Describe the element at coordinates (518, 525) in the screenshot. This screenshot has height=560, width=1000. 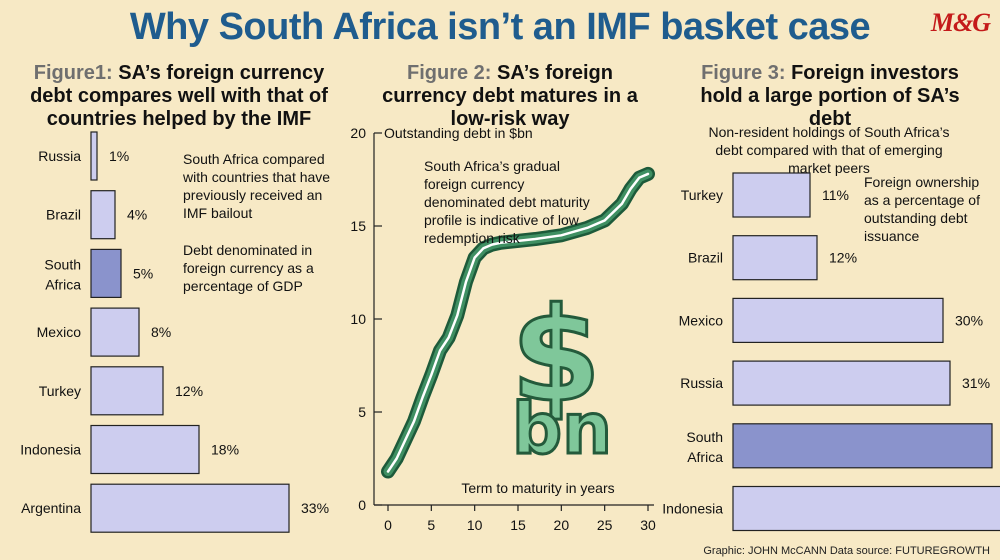
I see `x-tick-label: 15` at that location.